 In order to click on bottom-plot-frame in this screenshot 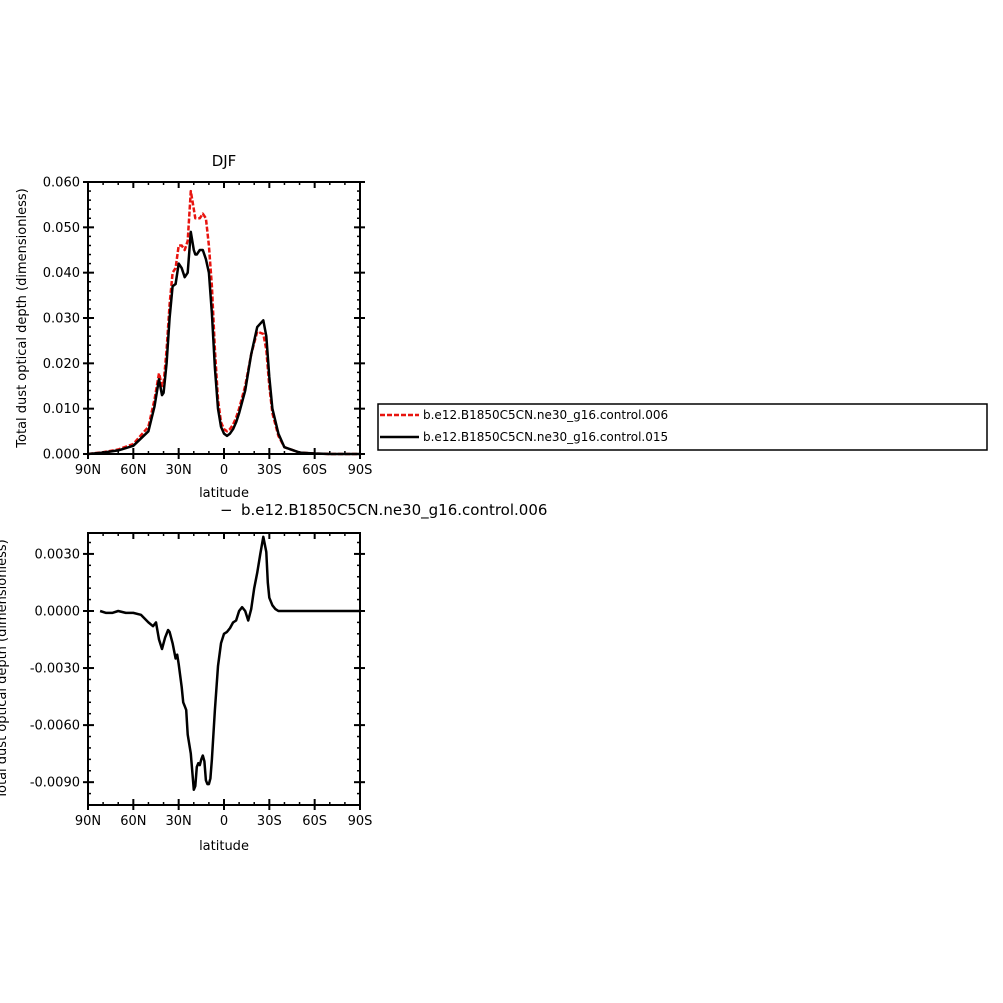, I will do `click(224, 669)`.